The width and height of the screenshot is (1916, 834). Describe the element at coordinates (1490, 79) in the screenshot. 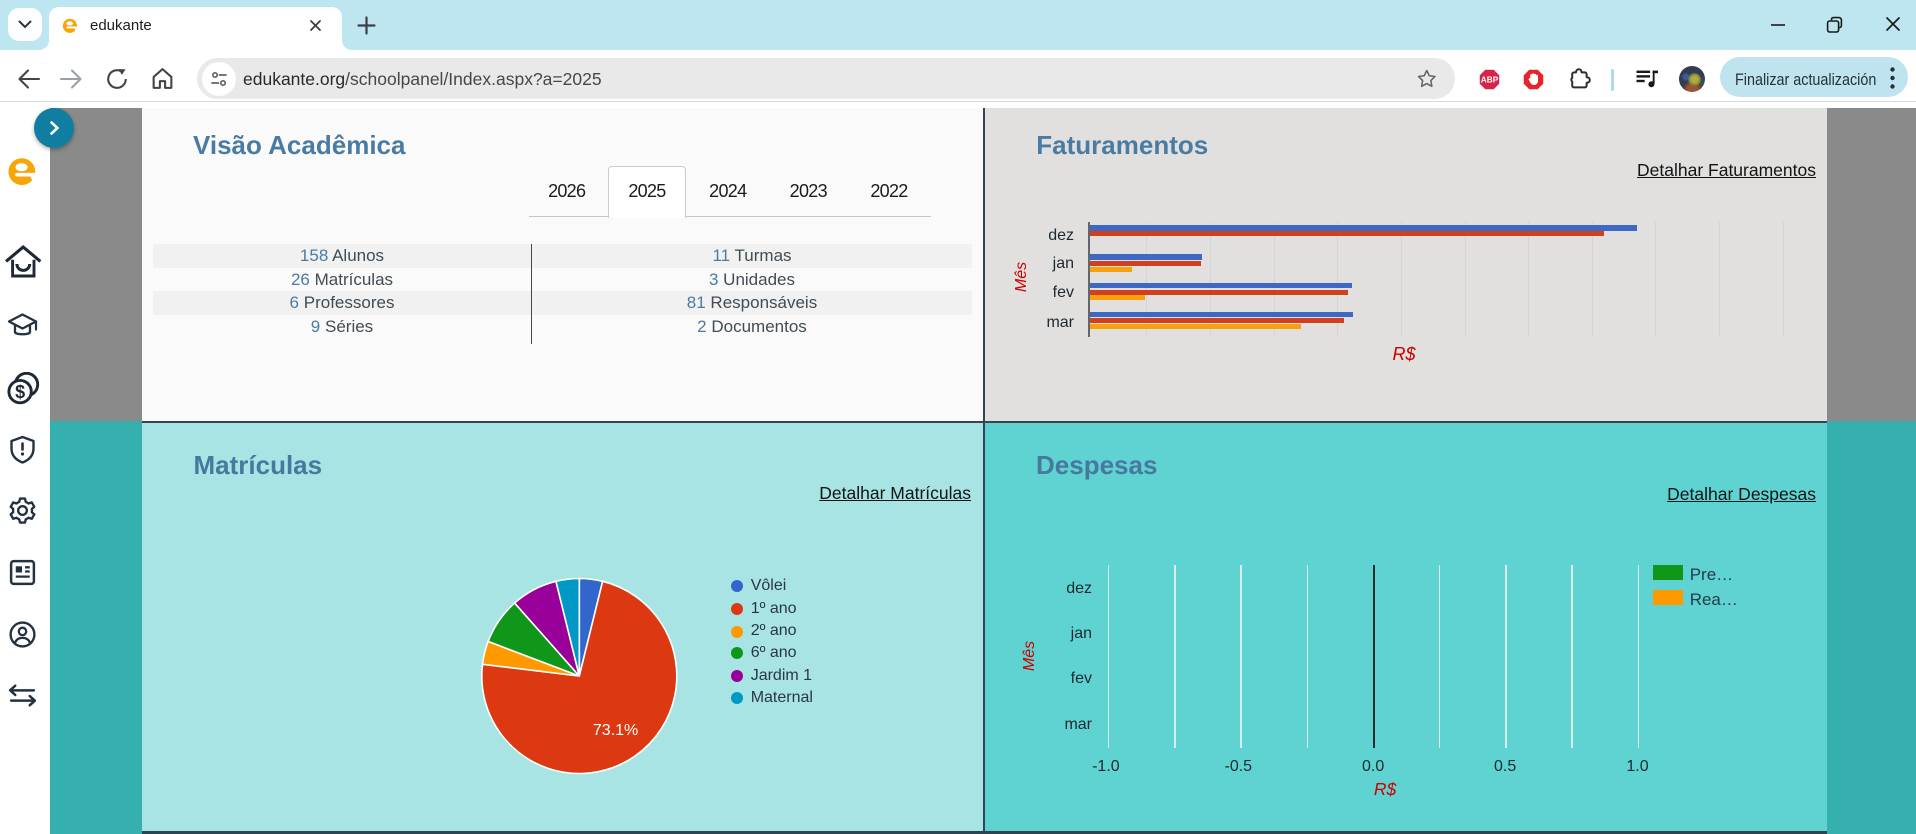

I see `svg-text: ABP` at that location.